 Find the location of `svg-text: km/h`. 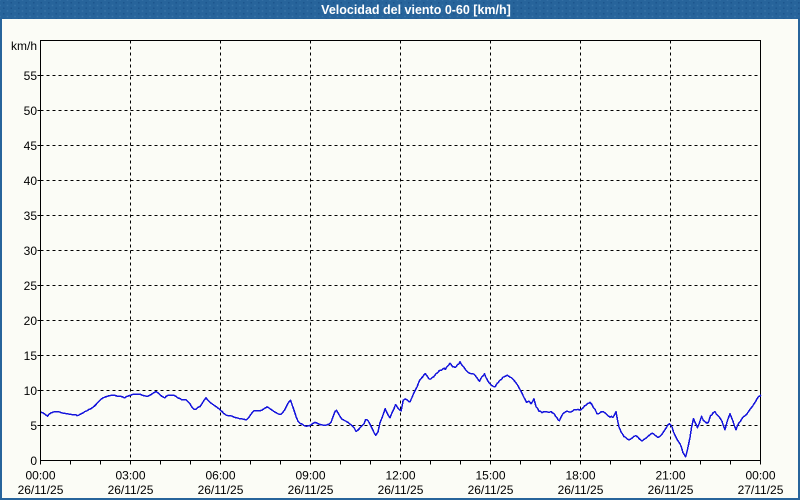

svg-text: km/h is located at coordinates (24, 46).